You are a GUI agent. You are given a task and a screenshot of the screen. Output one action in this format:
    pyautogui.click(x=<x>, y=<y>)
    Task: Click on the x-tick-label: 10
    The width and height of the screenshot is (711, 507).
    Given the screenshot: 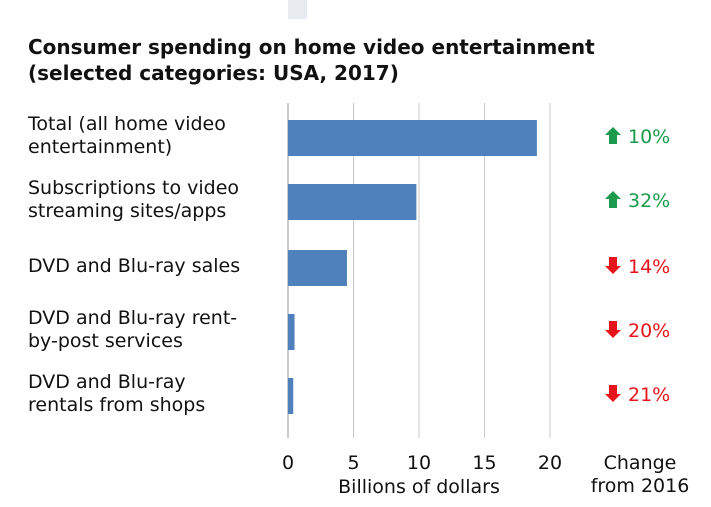 What is the action you would take?
    pyautogui.click(x=419, y=463)
    